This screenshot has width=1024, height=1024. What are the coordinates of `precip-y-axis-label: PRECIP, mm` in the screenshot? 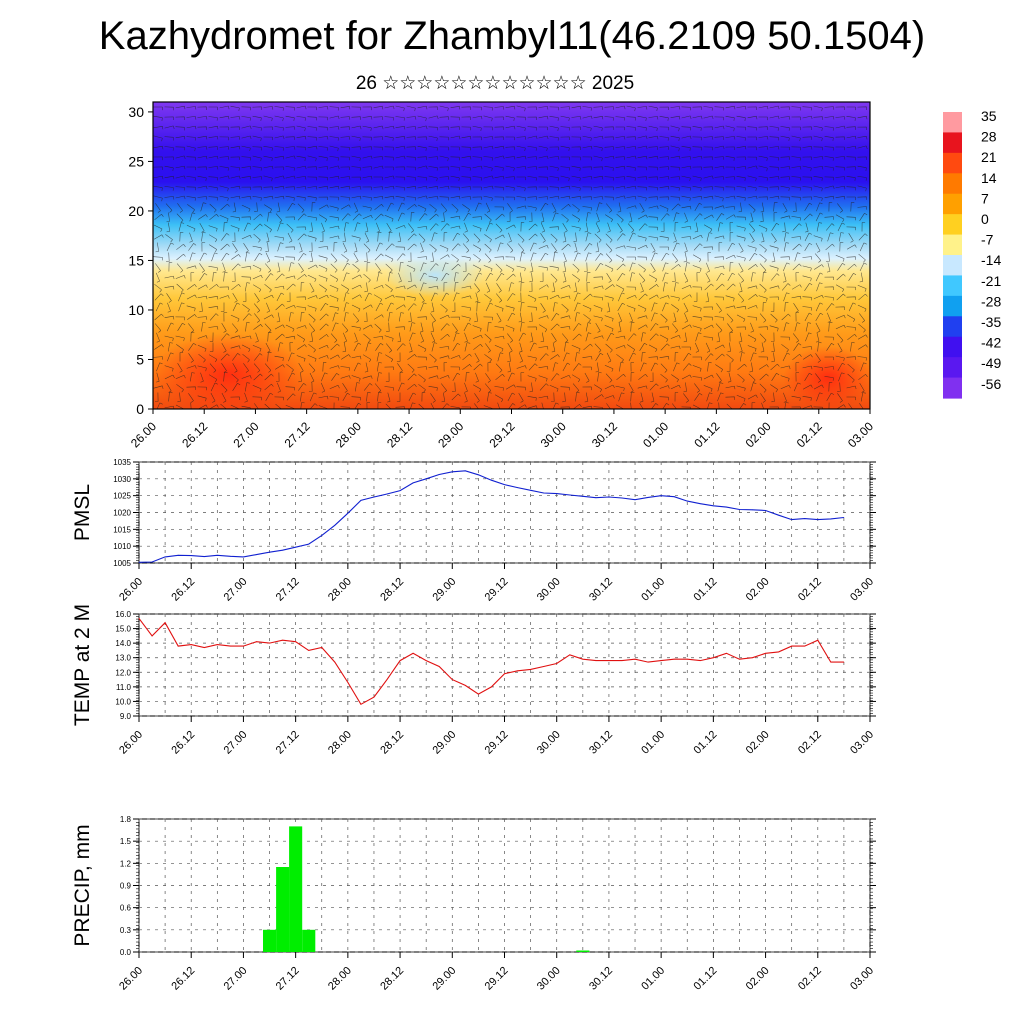 It's located at (82, 885).